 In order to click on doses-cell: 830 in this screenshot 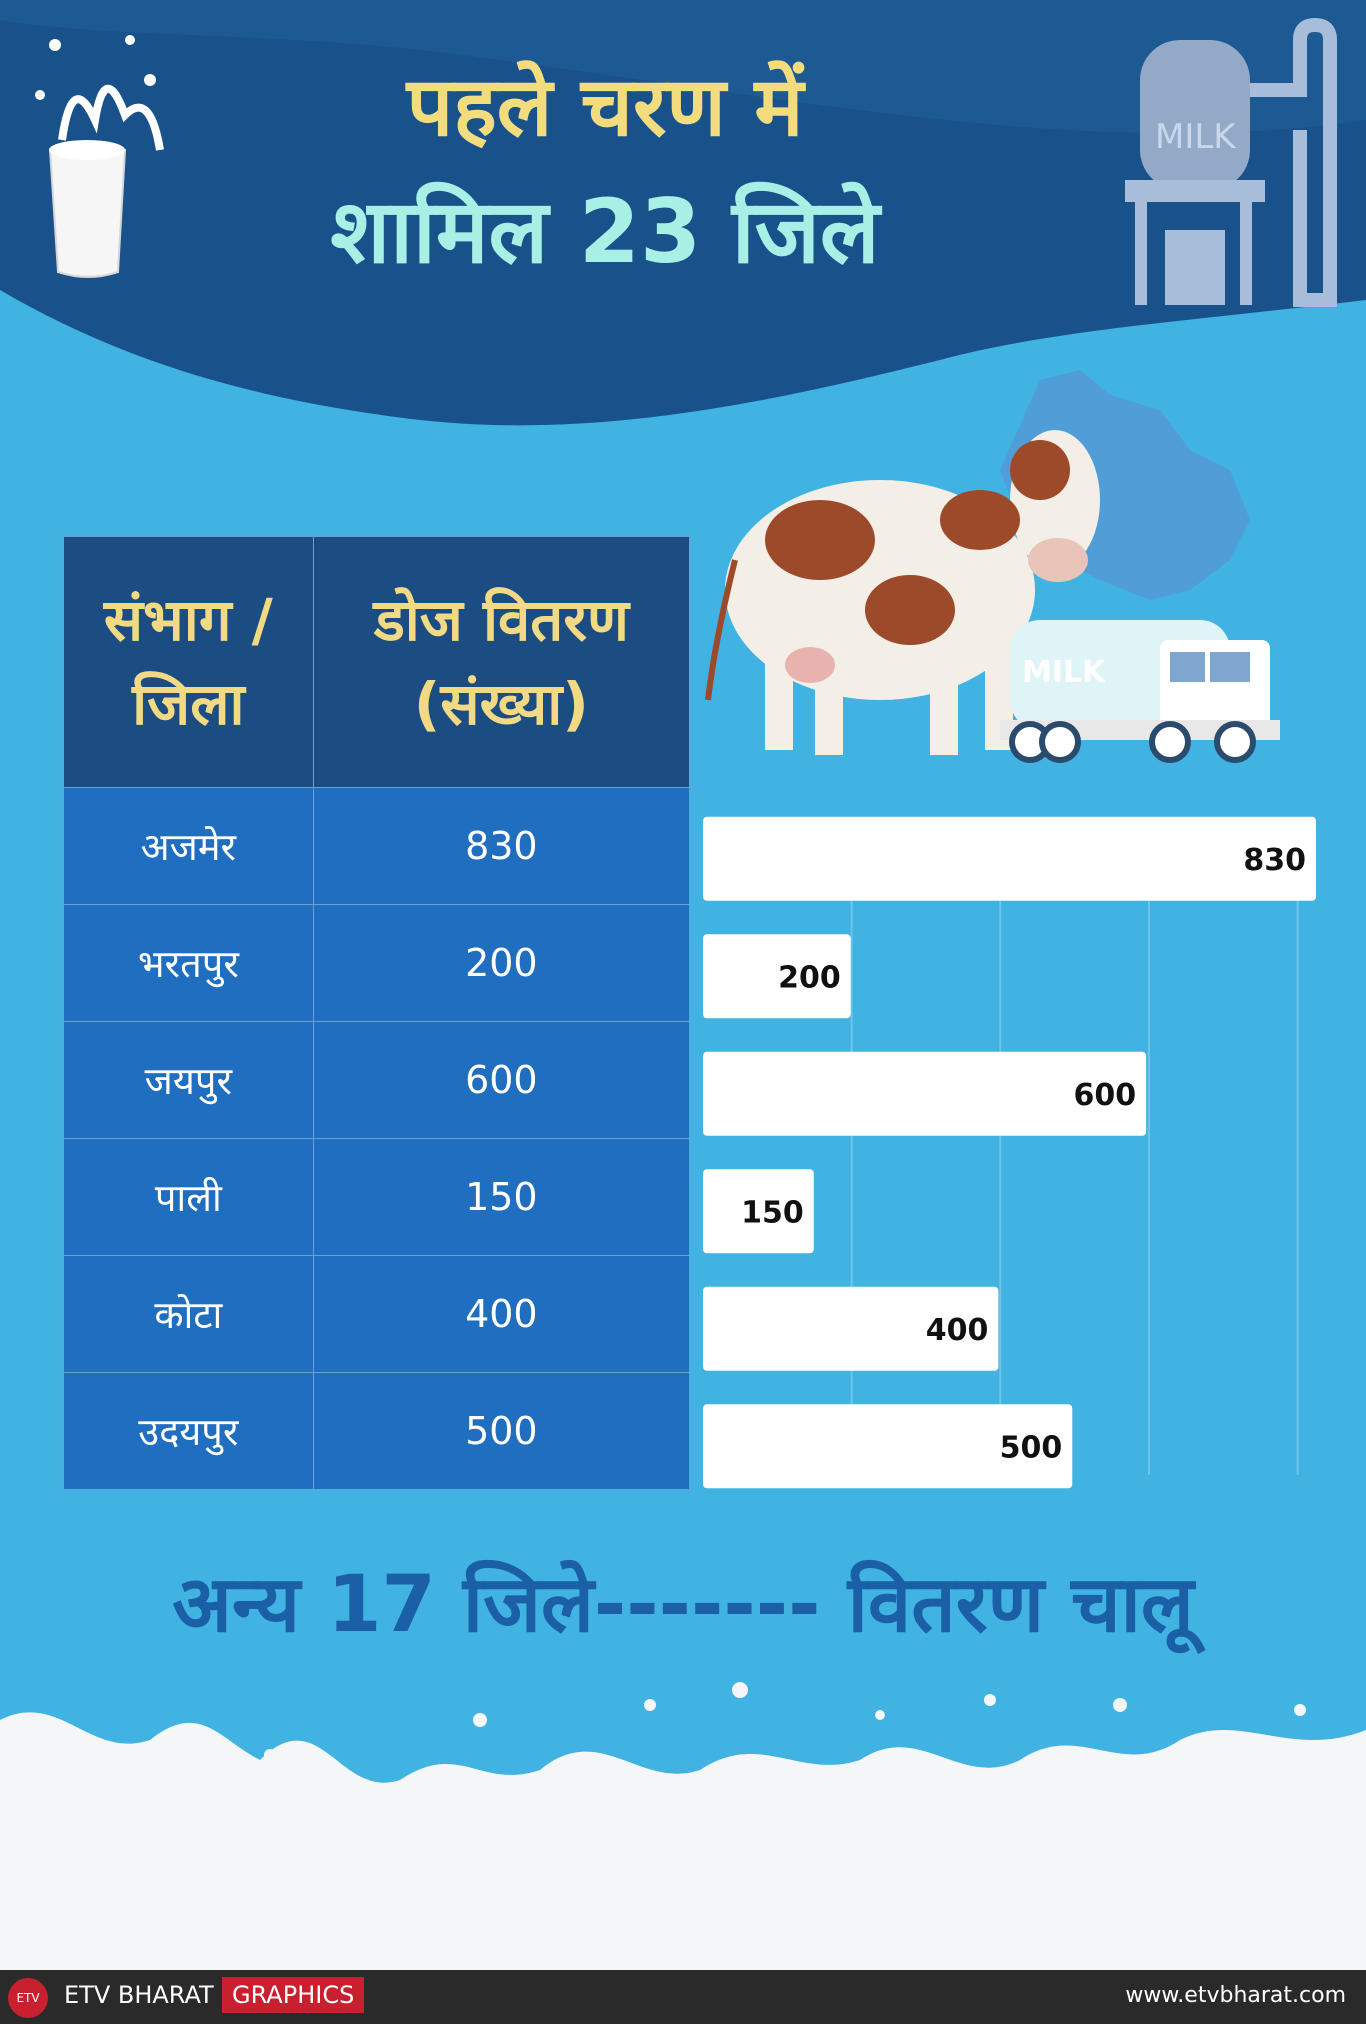, I will do `click(501, 846)`.